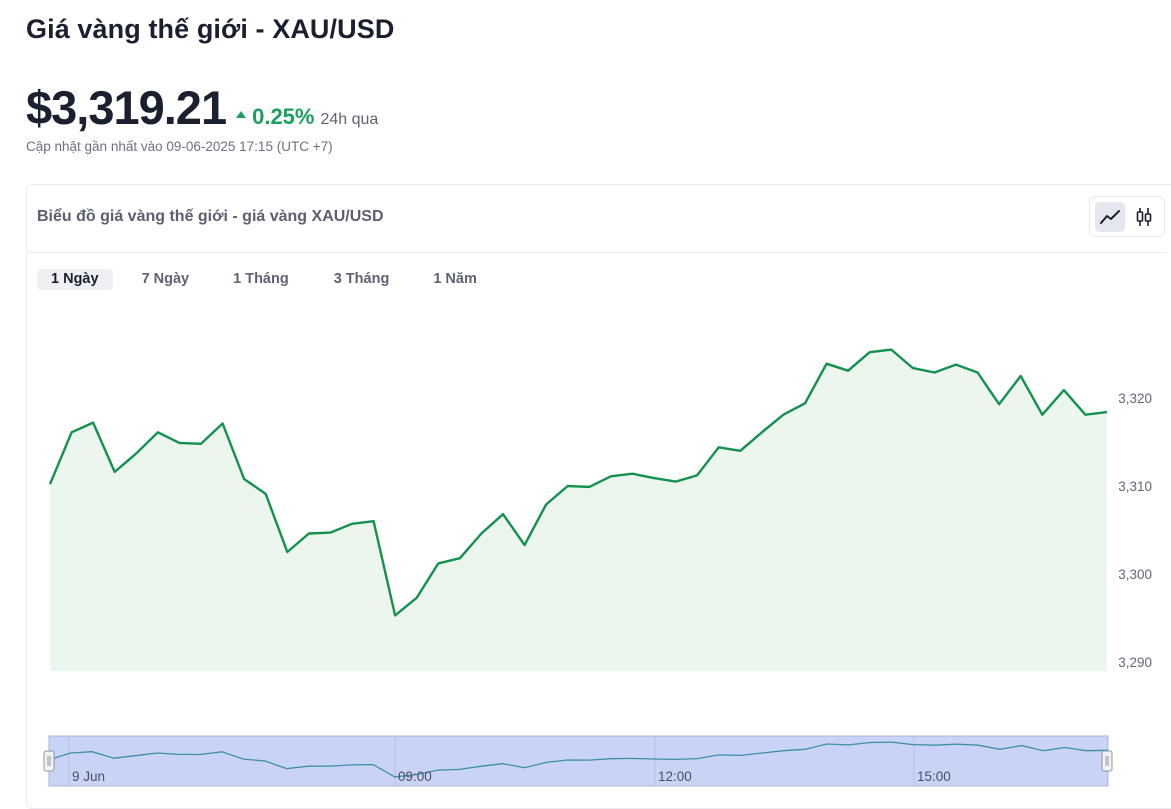  What do you see at coordinates (88, 776) in the screenshot?
I see `navigator-time-label: 9 Jun` at bounding box center [88, 776].